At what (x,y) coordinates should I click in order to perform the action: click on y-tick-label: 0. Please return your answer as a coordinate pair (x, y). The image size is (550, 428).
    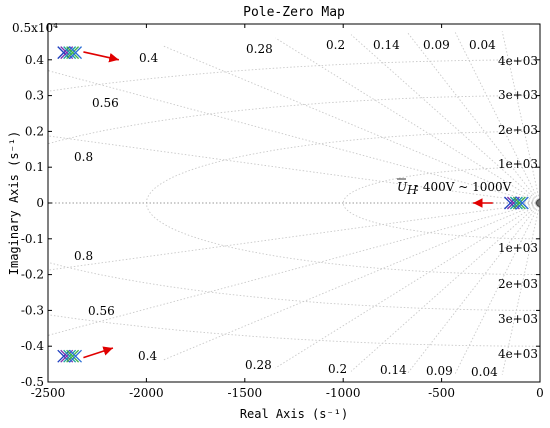
    Looking at the image, I should click on (40, 203).